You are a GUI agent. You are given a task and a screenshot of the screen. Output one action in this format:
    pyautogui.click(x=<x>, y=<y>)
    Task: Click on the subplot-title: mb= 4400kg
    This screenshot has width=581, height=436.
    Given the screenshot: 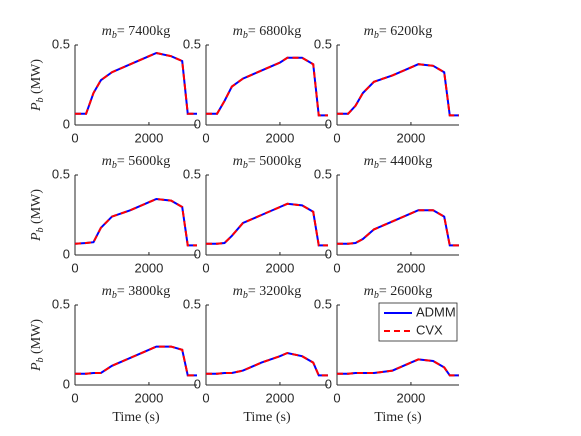 What is the action you would take?
    pyautogui.click(x=398, y=162)
    